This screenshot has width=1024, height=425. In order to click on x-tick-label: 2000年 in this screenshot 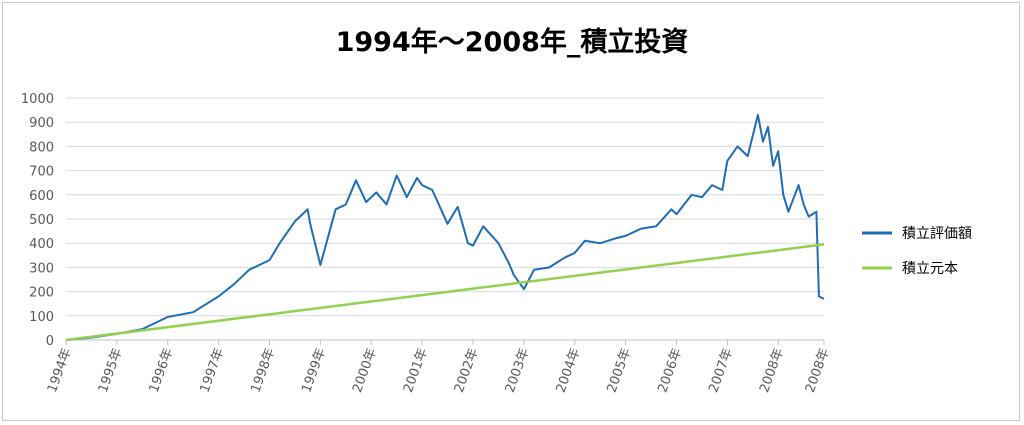, I will do `click(365, 370)`.